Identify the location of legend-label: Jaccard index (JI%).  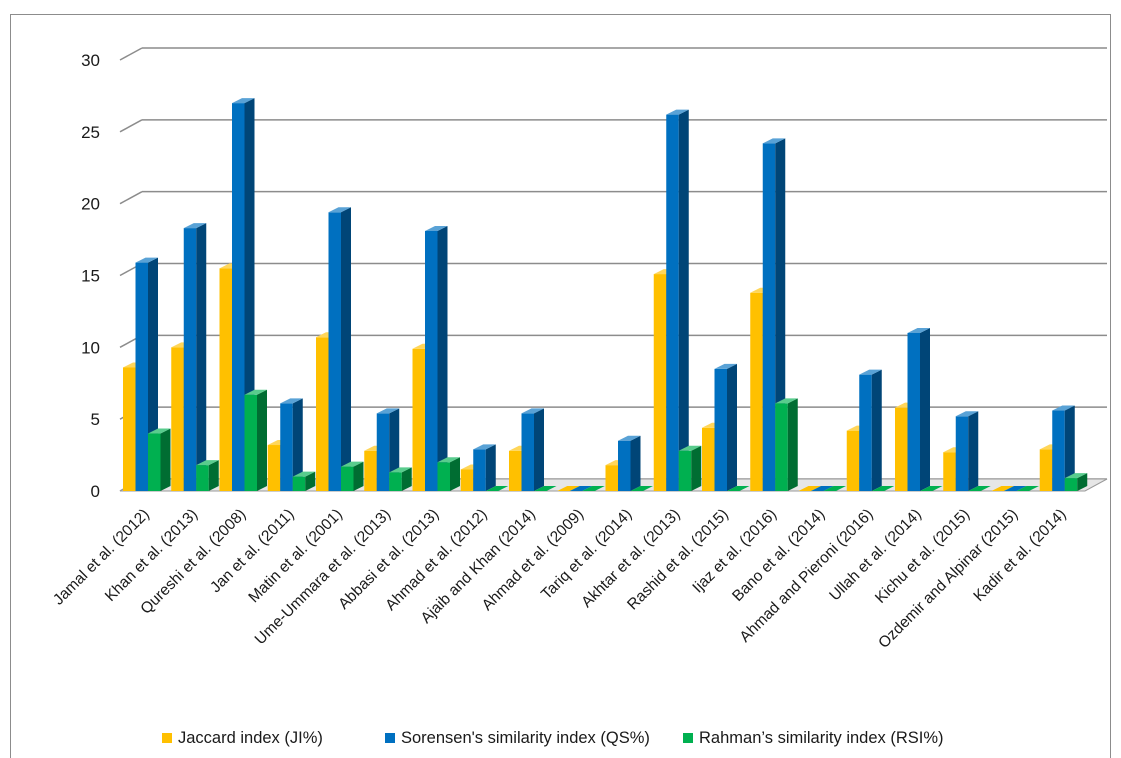
(250, 738).